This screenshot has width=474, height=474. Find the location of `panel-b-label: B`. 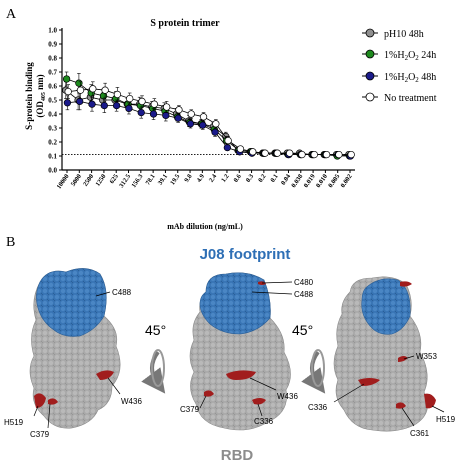

panel-b-label: B is located at coordinates (10, 242).